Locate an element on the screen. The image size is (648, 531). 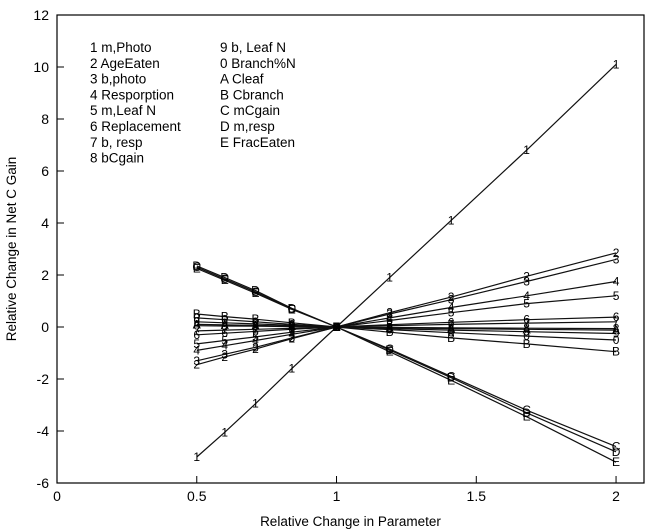
legend-entry: 5 m,Leaf N is located at coordinates (123, 110).